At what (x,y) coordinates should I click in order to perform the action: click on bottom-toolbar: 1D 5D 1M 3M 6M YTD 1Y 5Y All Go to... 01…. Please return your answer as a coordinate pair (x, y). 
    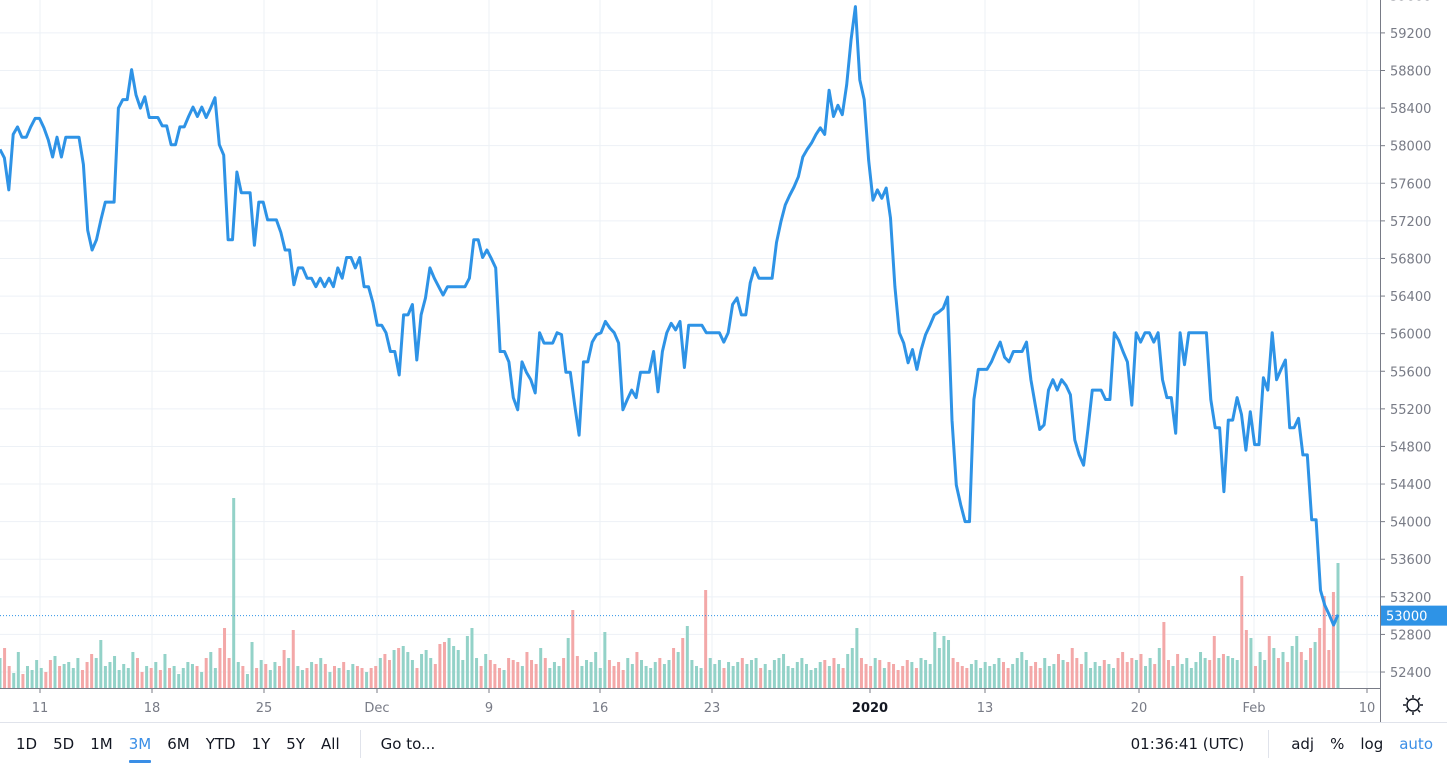
    Looking at the image, I should click on (723, 743).